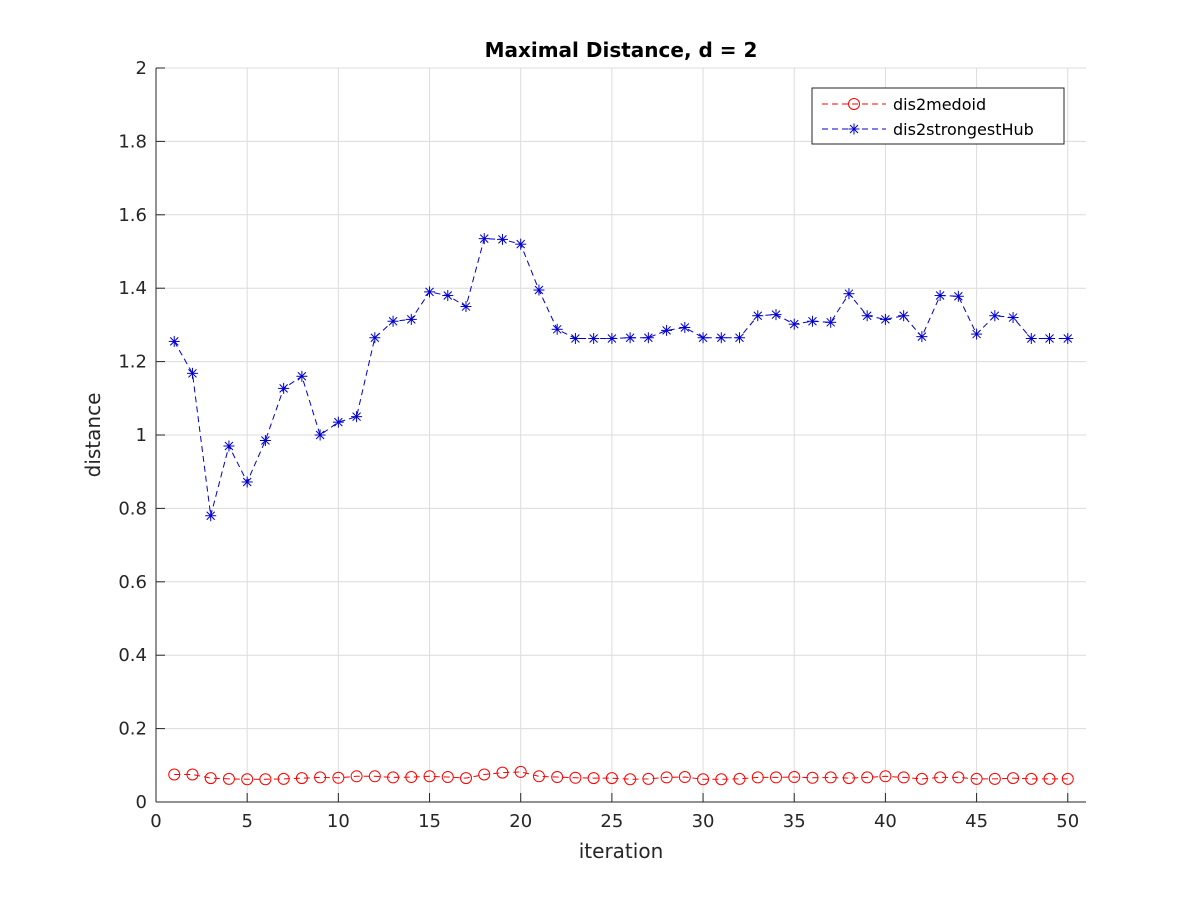 This screenshot has height=900, width=1200. Describe the element at coordinates (132, 141) in the screenshot. I see `y-tick-label: 1.8` at that location.